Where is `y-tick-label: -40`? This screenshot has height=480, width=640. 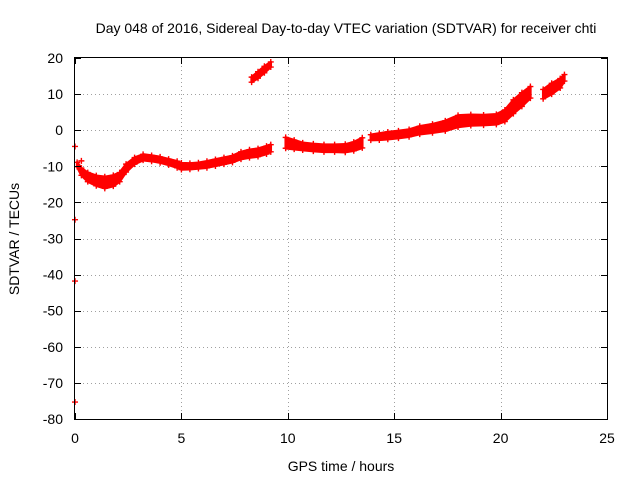 y-tick-label: -40 is located at coordinates (53, 275).